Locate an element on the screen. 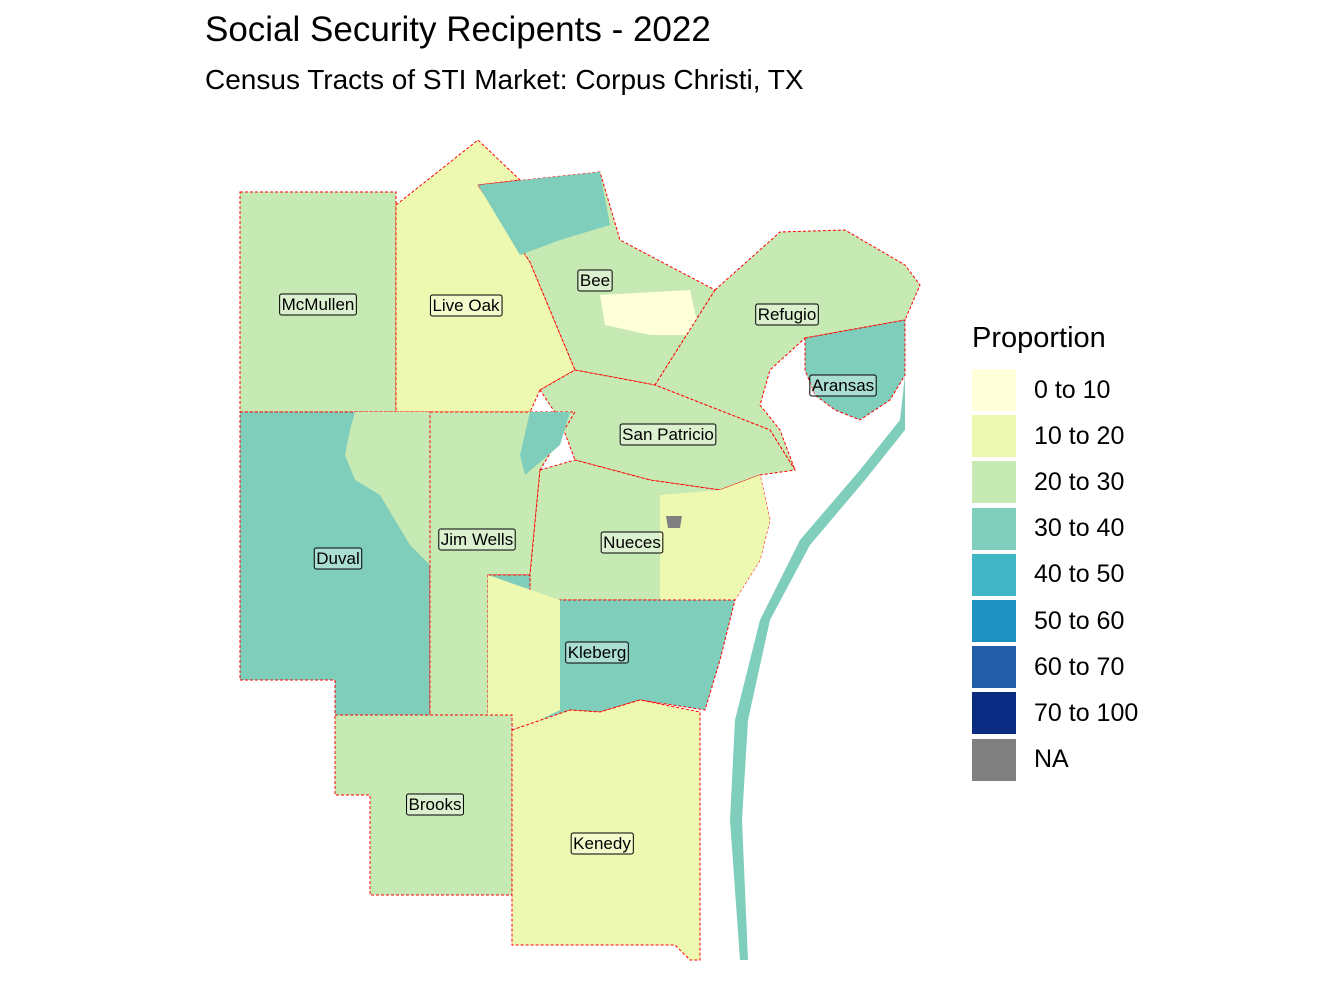 This screenshot has width=1344, height=1008. tract-jim-wells-ne is located at coordinates (545, 443).